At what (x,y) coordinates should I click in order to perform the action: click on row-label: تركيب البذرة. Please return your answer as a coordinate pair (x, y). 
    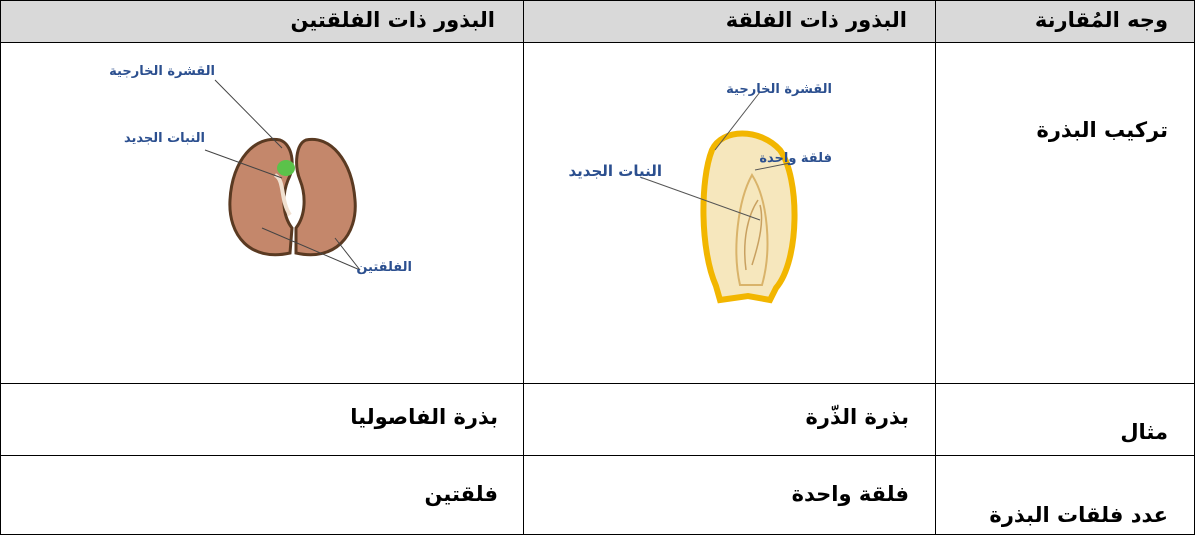
    Looking at the image, I should click on (1102, 130).